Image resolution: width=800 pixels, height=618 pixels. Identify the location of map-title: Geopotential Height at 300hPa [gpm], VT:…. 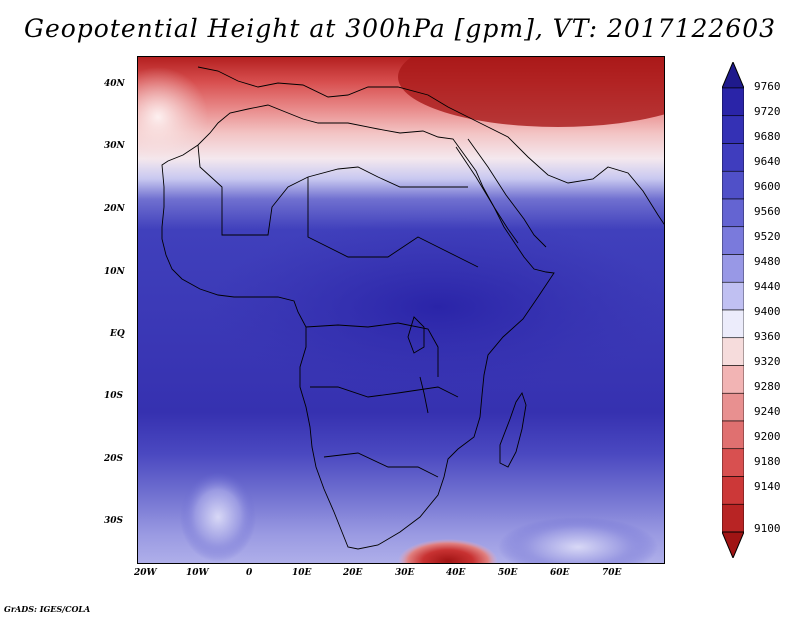
(400, 28).